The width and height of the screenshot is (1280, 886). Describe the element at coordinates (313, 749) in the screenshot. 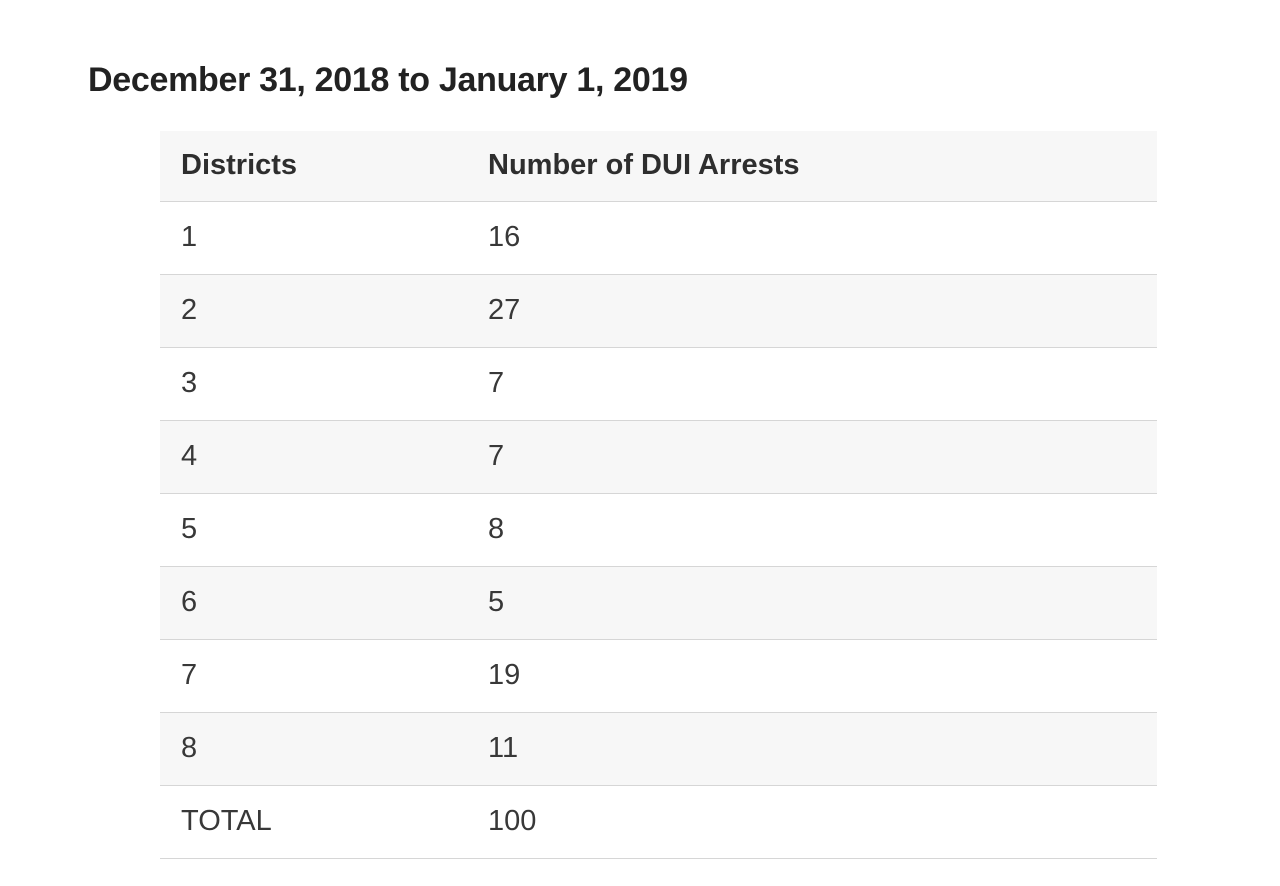

I see `district-cell: 8` at that location.